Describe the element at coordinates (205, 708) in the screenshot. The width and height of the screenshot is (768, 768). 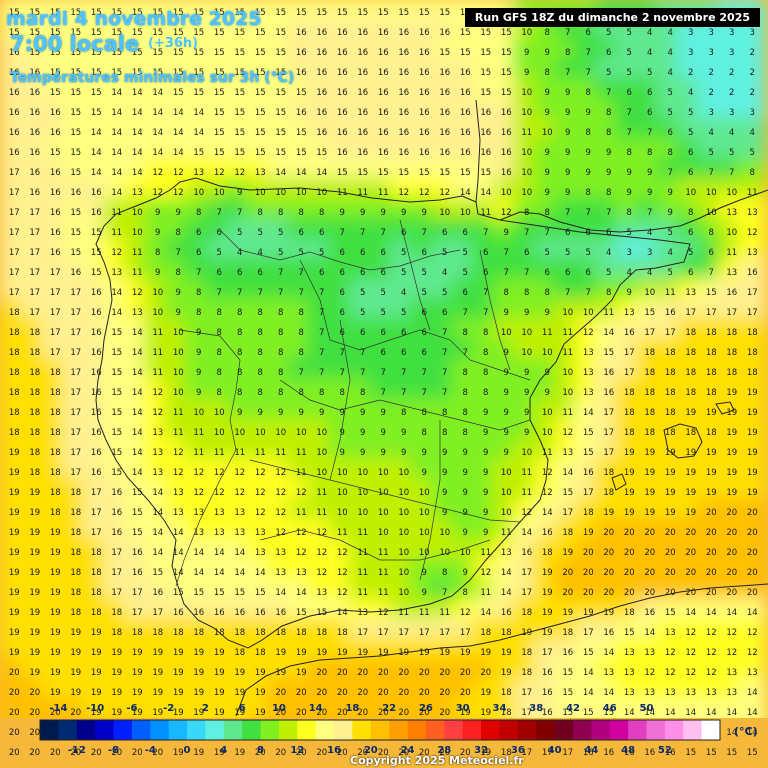
I see `legend-tick-top: 2` at that location.